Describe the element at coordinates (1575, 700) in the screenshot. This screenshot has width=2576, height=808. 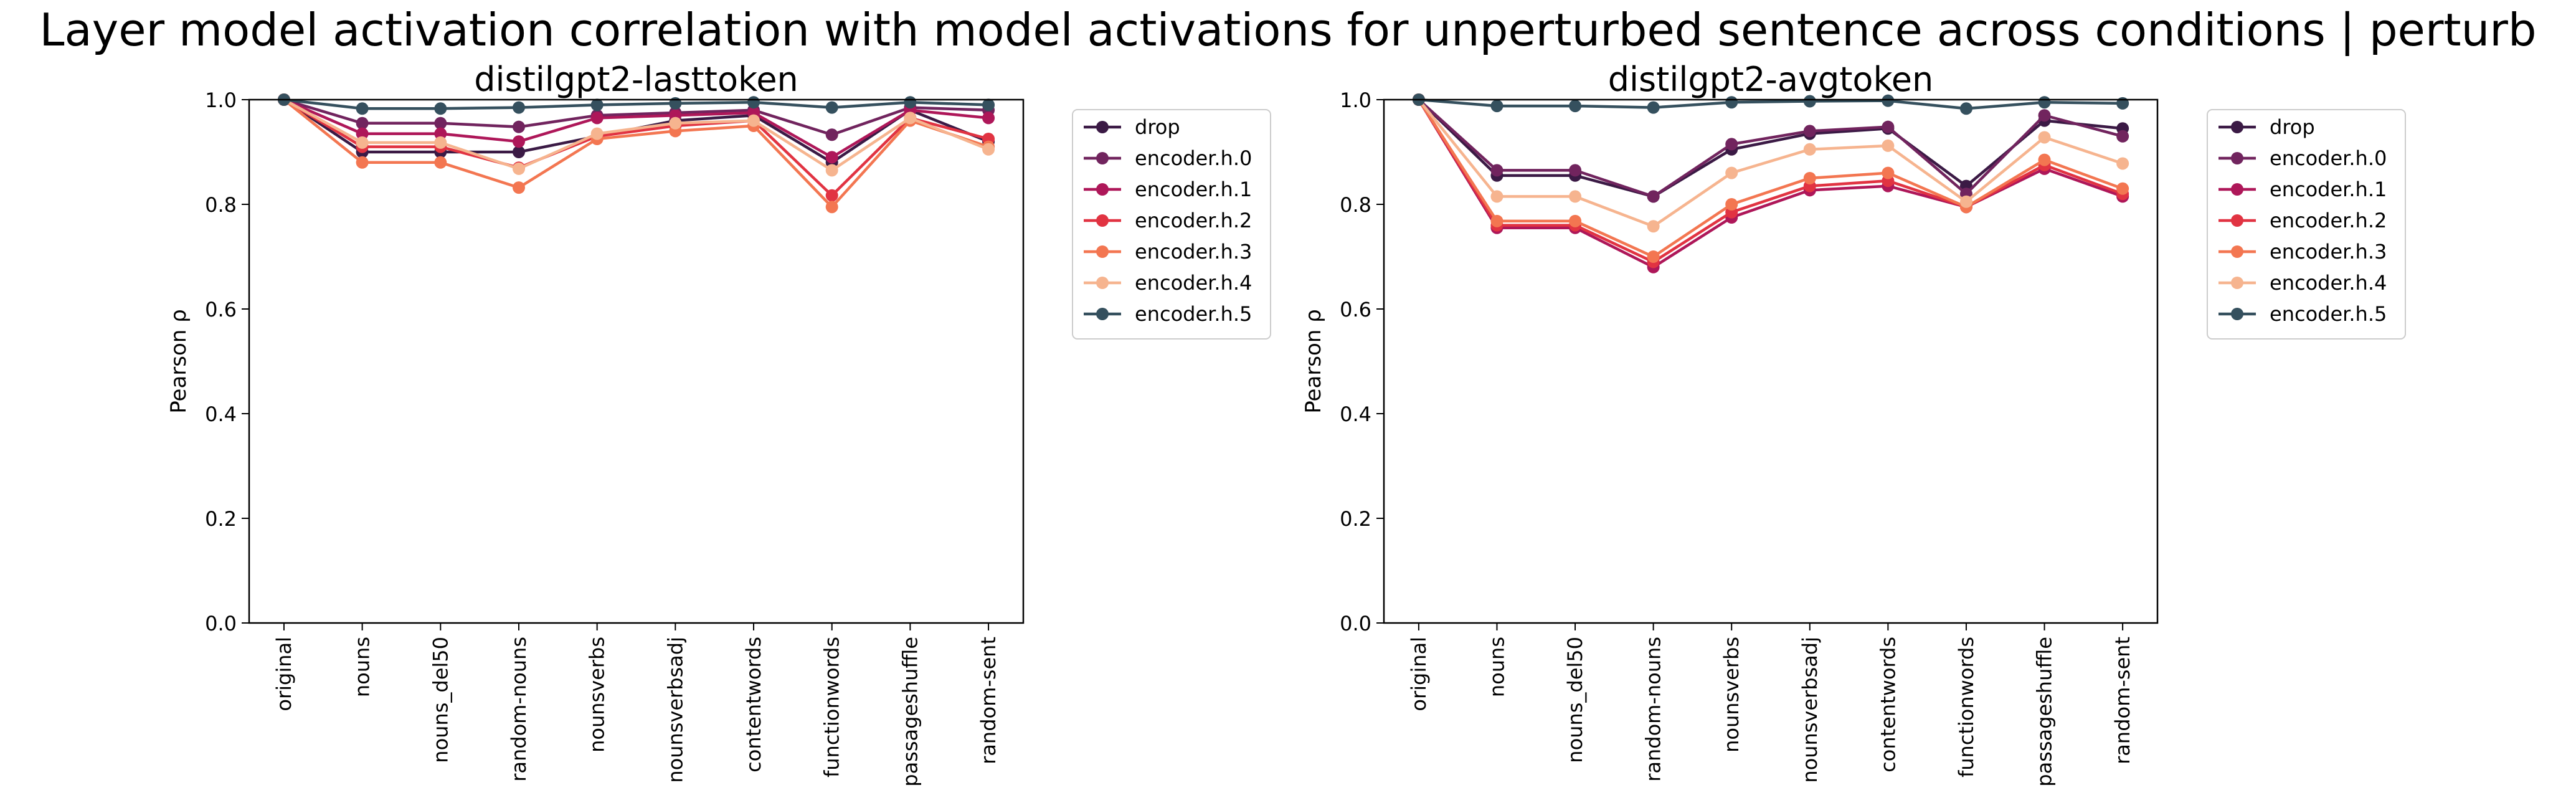
I see `x-tick-label-nouns-del50: nouns_del50` at that location.